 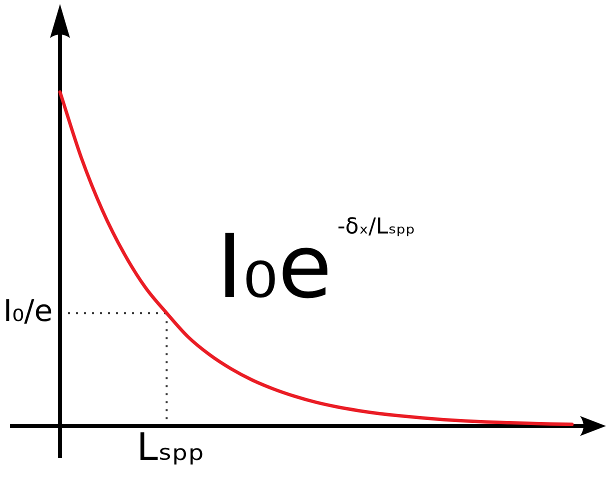 What do you see at coordinates (28, 311) in the screenshot?
I see `ref-line-label: I₀/e` at bounding box center [28, 311].